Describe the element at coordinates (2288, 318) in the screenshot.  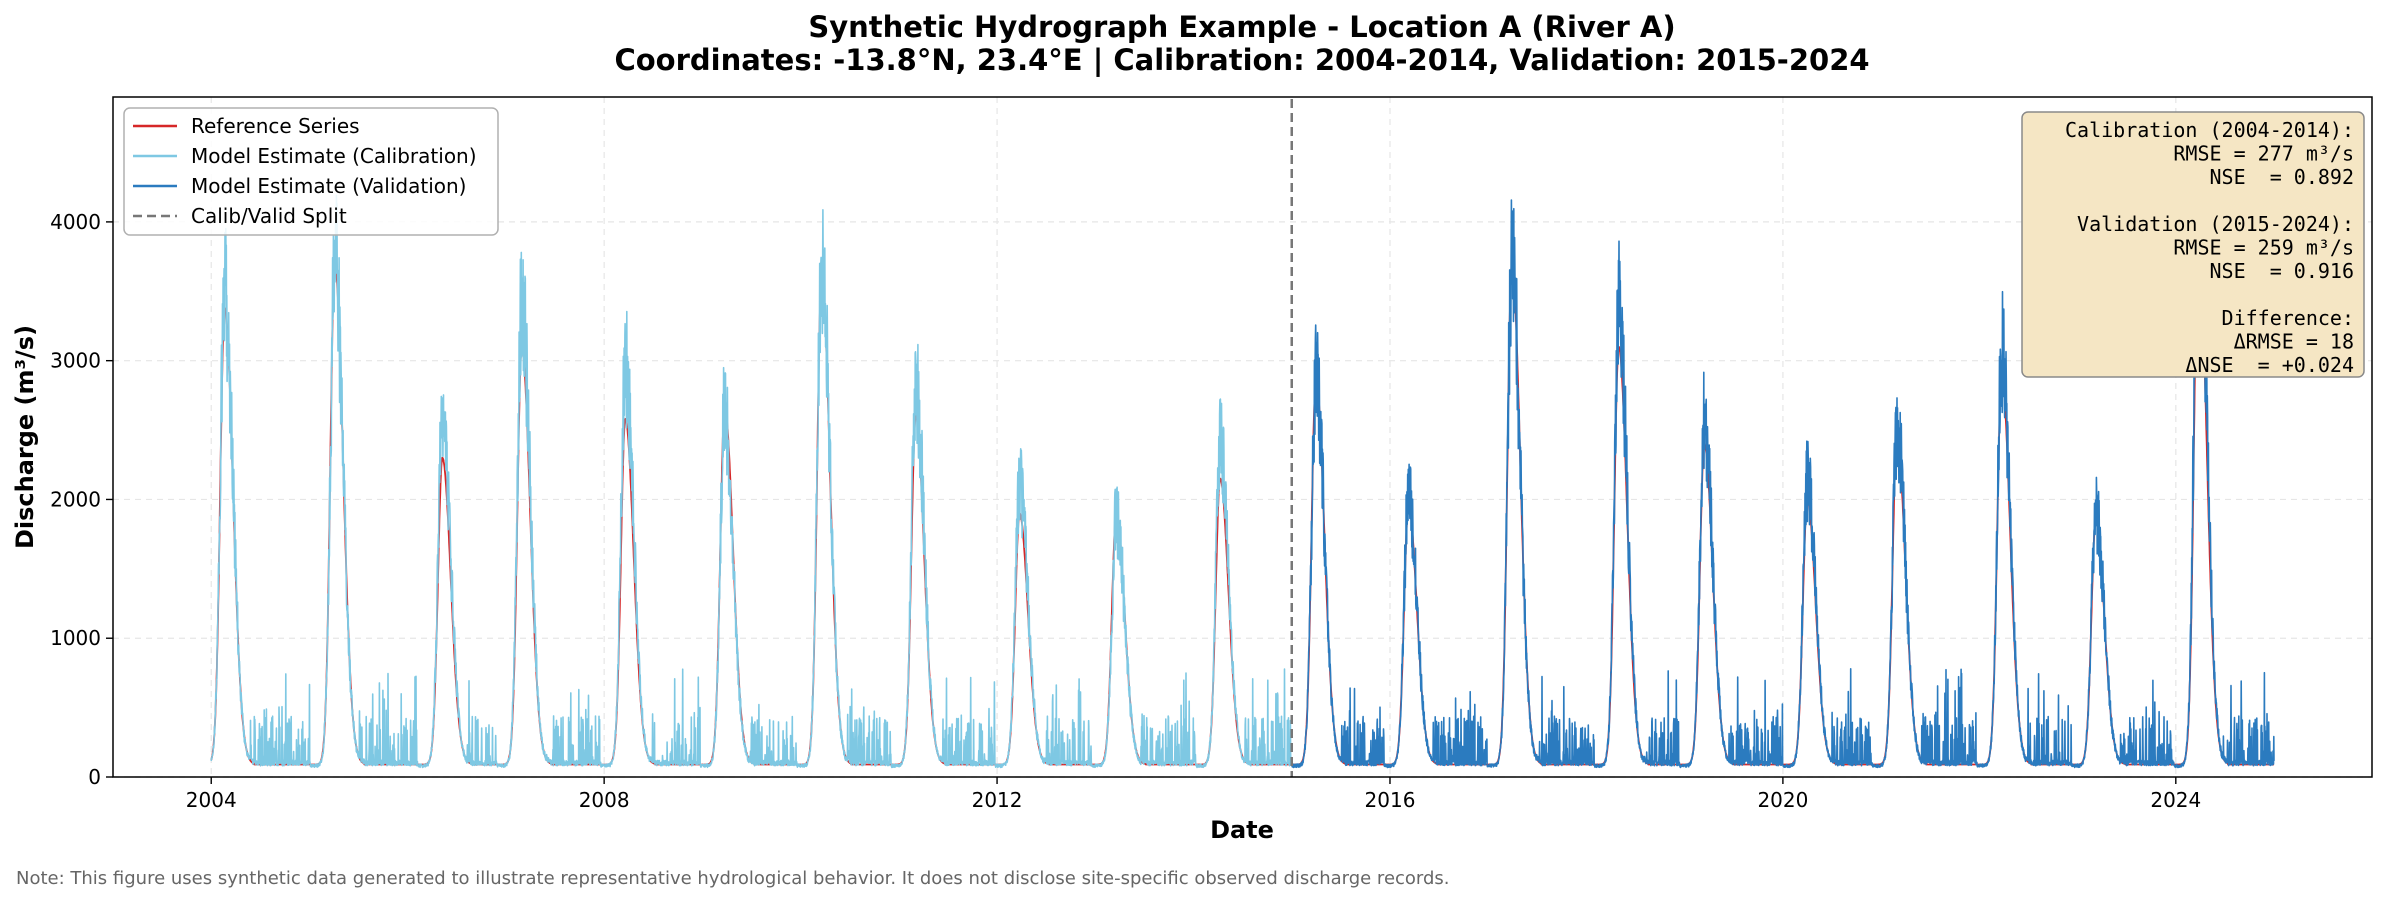
I see `stats-line: Difference:` at that location.